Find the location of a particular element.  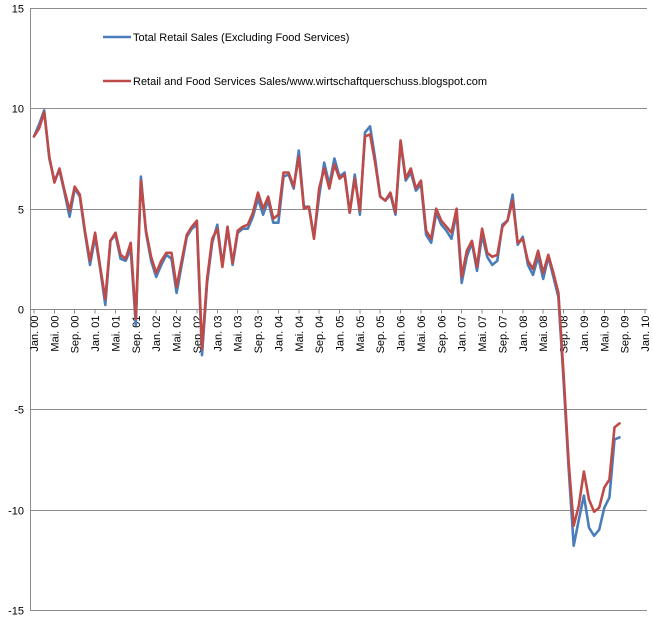

x-tick-label: Mai. 03 is located at coordinates (239, 334).